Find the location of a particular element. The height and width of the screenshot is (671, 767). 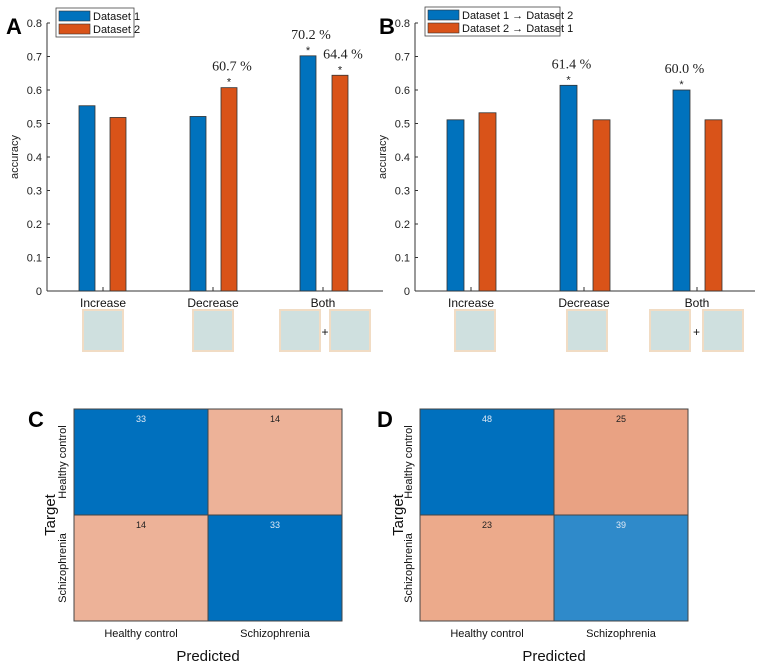

cell-value: 39 is located at coordinates (621, 525).